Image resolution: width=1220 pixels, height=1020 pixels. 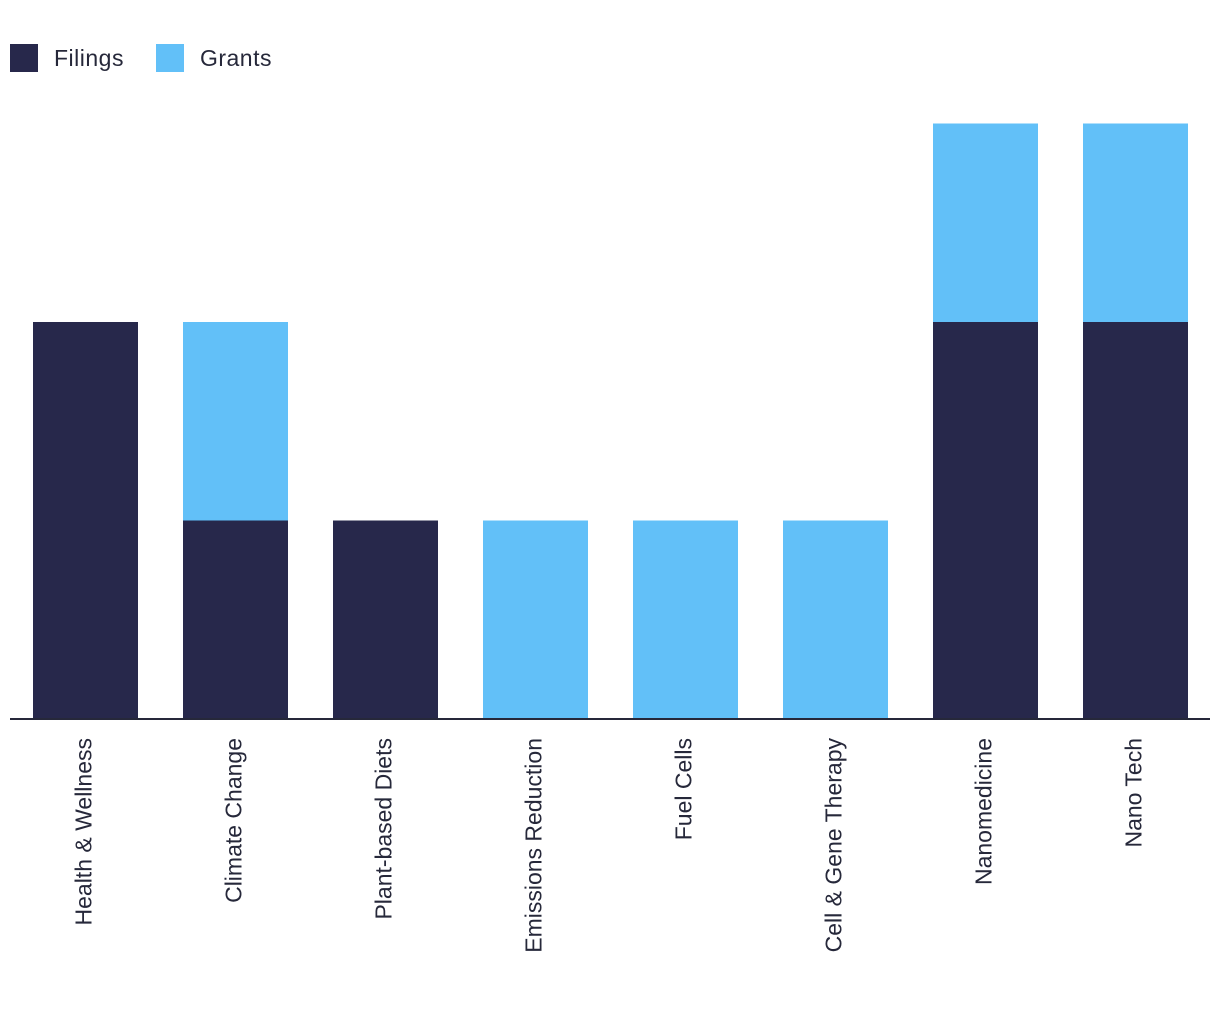 I want to click on bar-grants-nanomedicine, so click(x=985, y=223).